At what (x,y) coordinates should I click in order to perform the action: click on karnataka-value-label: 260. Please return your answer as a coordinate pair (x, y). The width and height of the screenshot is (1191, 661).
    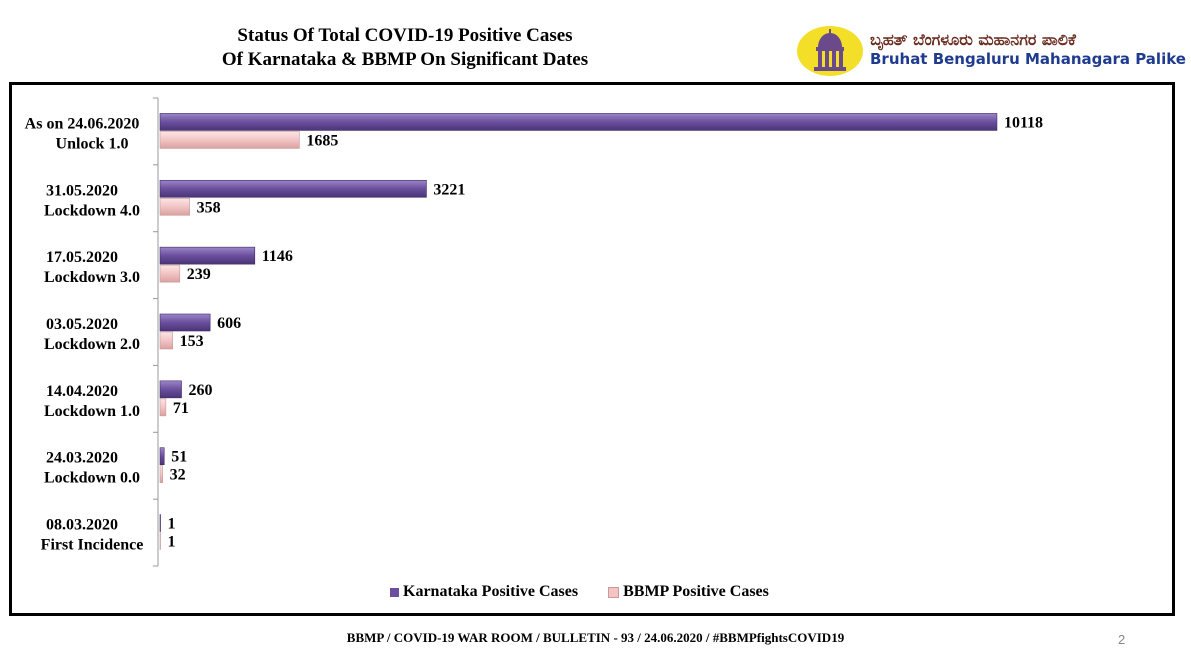
    Looking at the image, I should click on (201, 390).